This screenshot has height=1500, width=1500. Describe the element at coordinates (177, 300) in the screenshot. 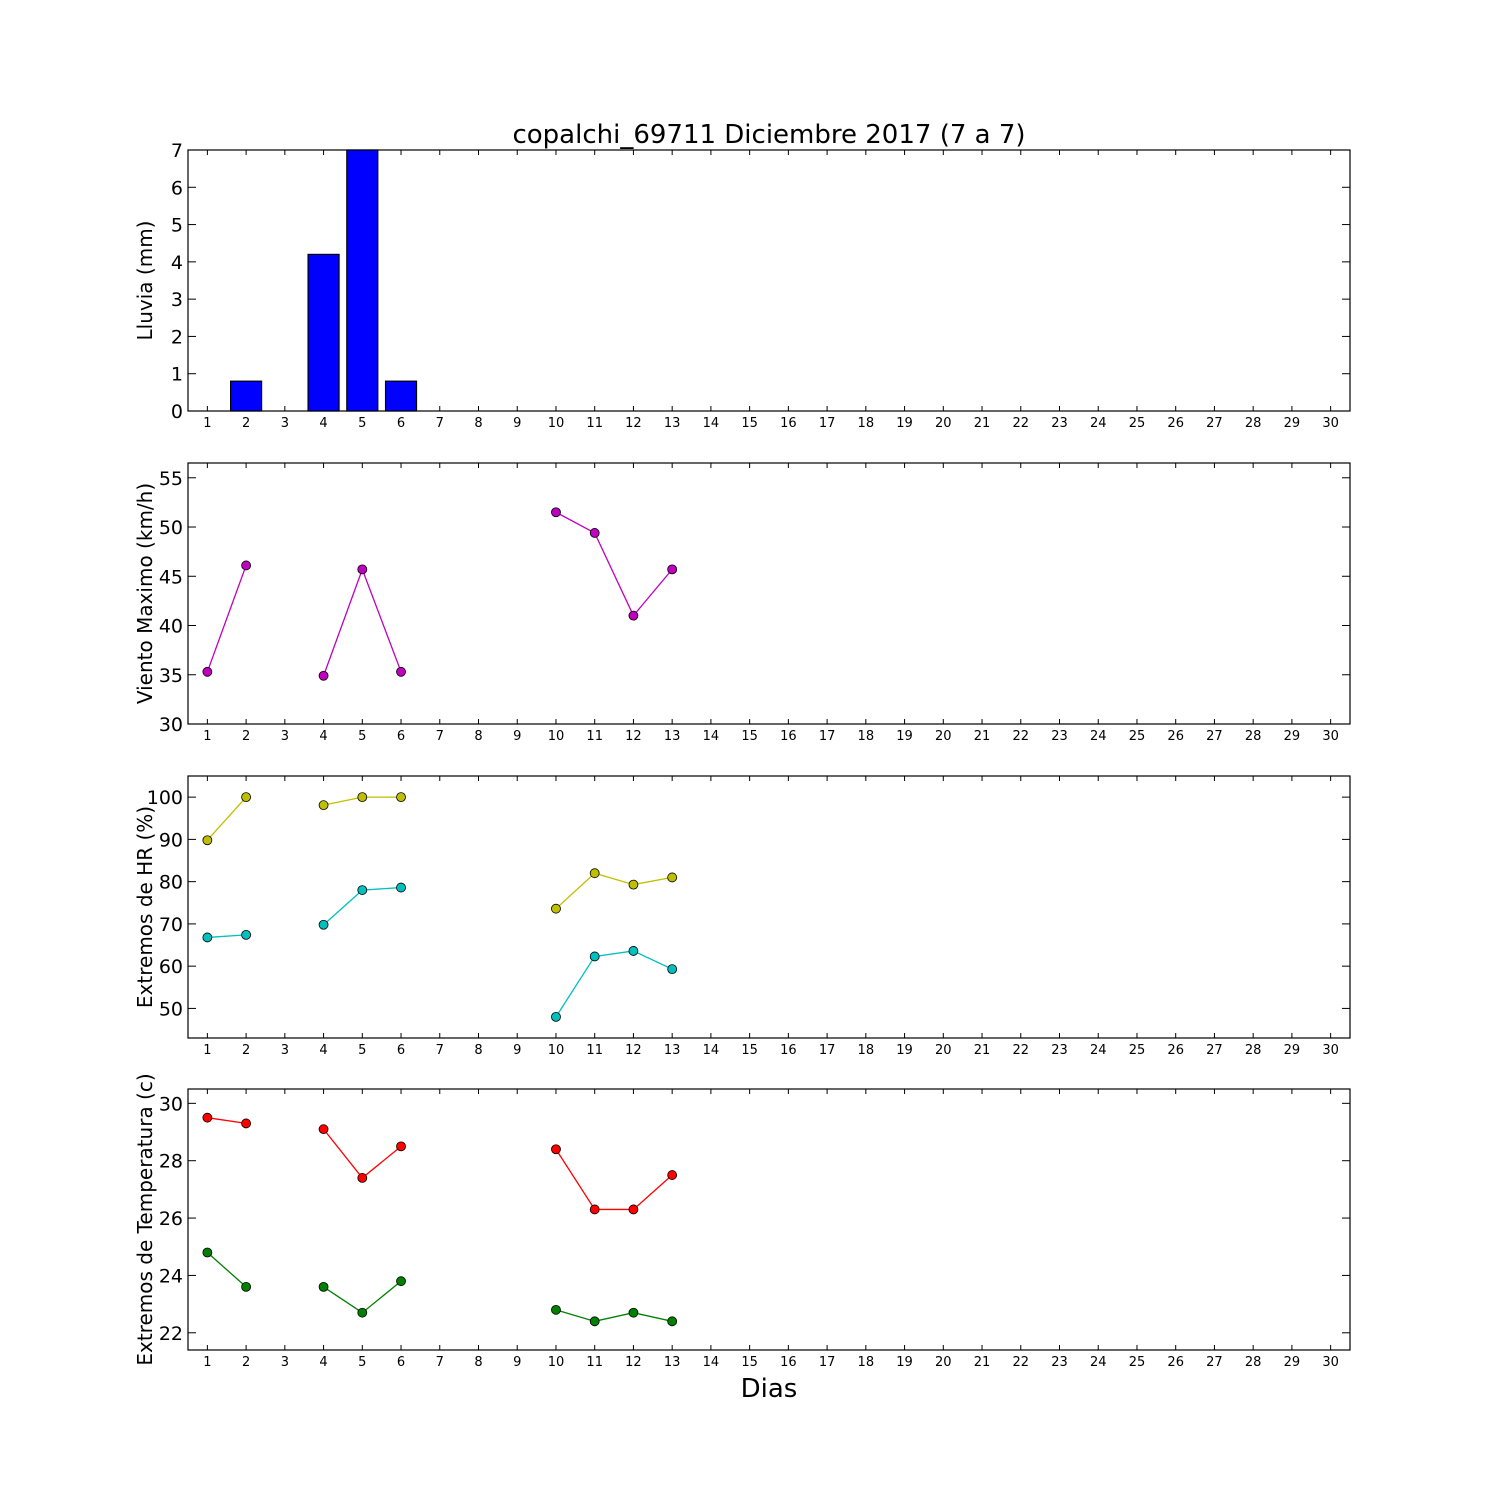

I see `y-tick-label: 3` at that location.